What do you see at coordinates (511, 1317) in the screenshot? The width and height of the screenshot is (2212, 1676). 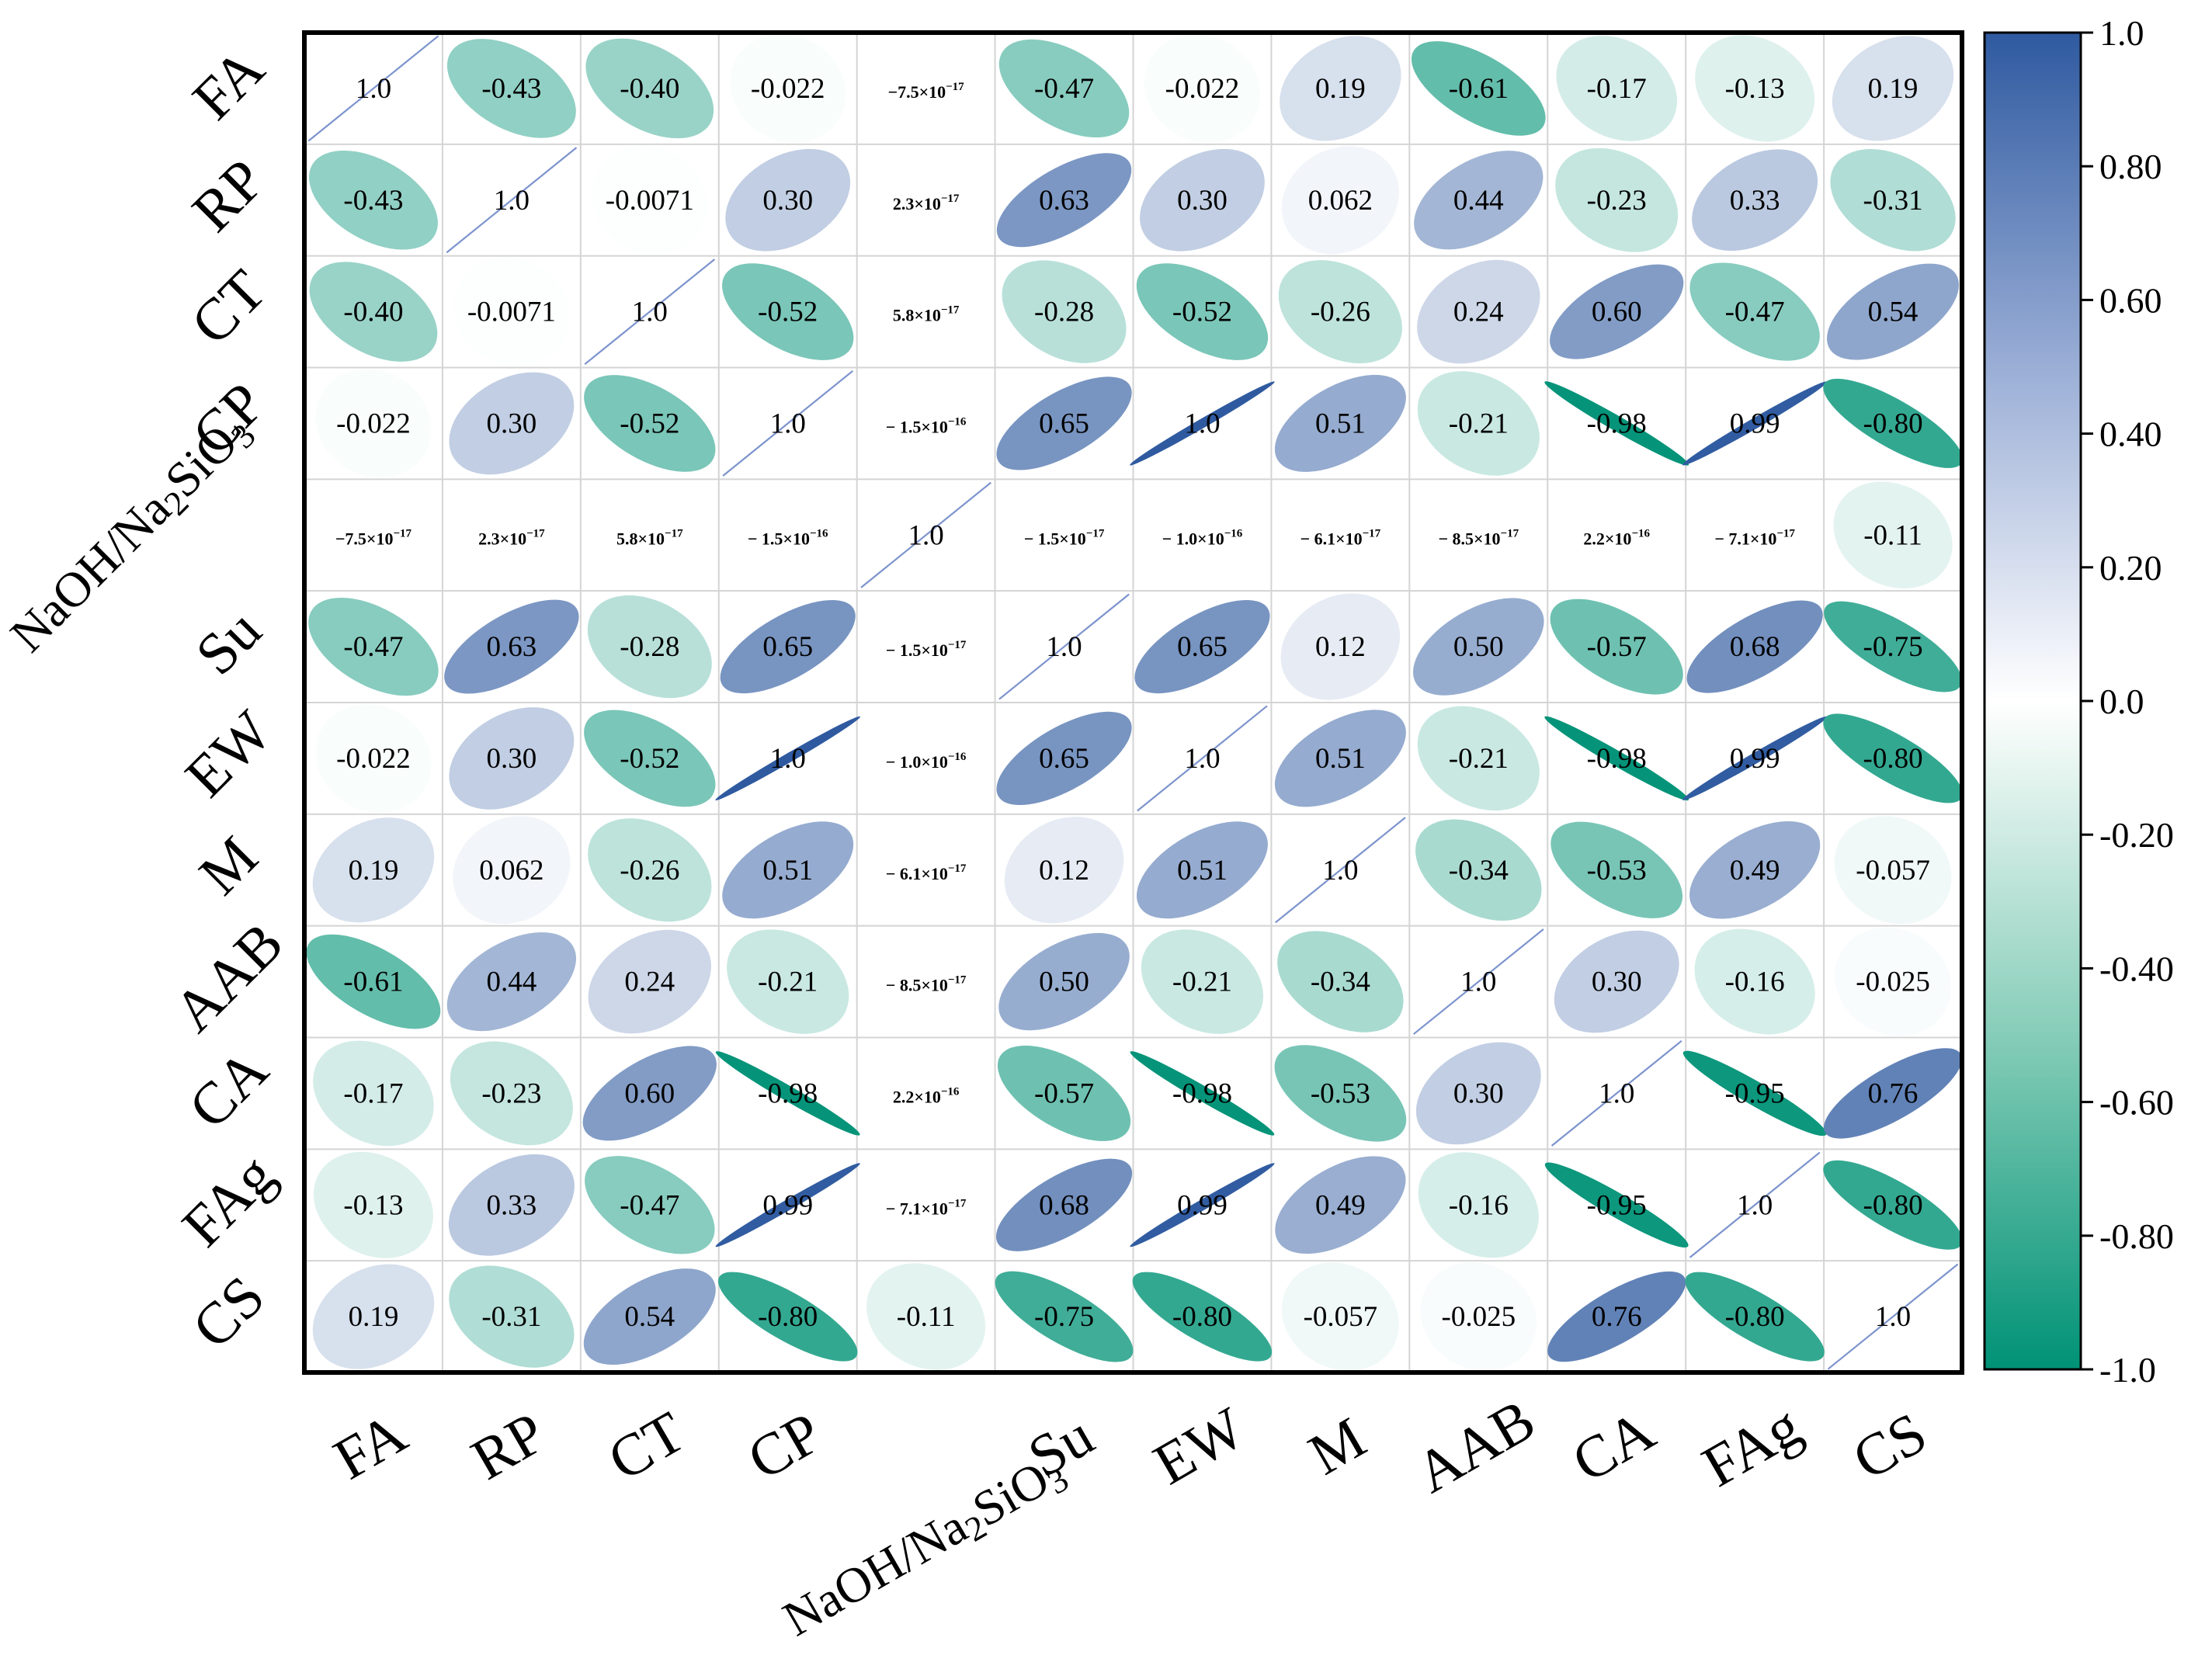 I see `cell-value-label: -0.31` at bounding box center [511, 1317].